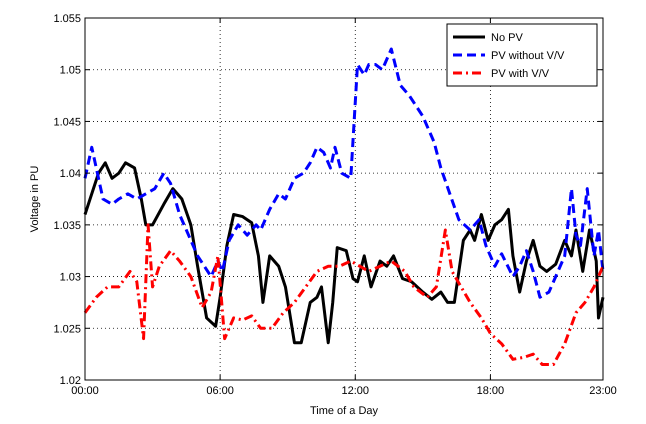  I want to click on y-tick-label: 1.045, so click(67, 122).